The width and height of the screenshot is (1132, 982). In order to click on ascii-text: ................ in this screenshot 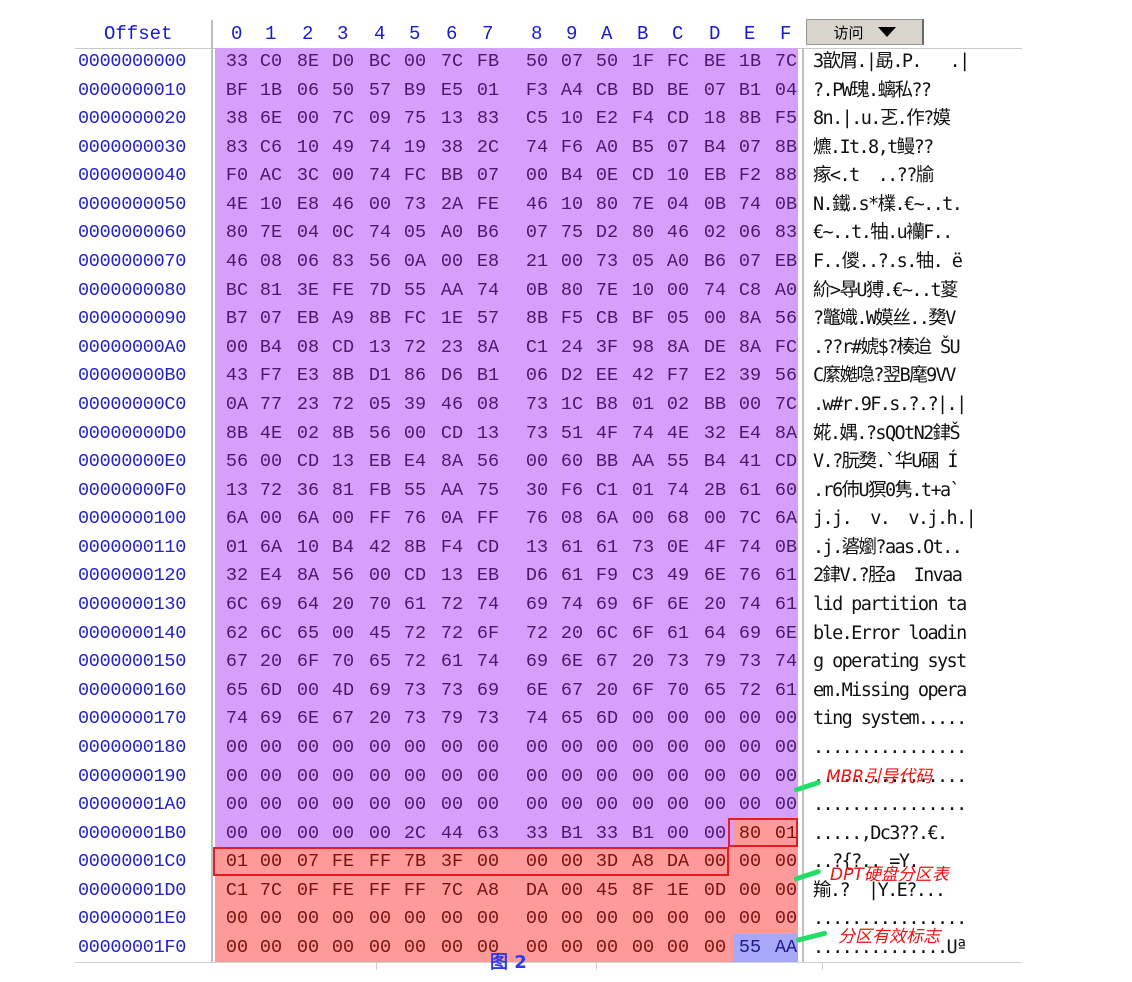, I will do `click(890, 919)`.